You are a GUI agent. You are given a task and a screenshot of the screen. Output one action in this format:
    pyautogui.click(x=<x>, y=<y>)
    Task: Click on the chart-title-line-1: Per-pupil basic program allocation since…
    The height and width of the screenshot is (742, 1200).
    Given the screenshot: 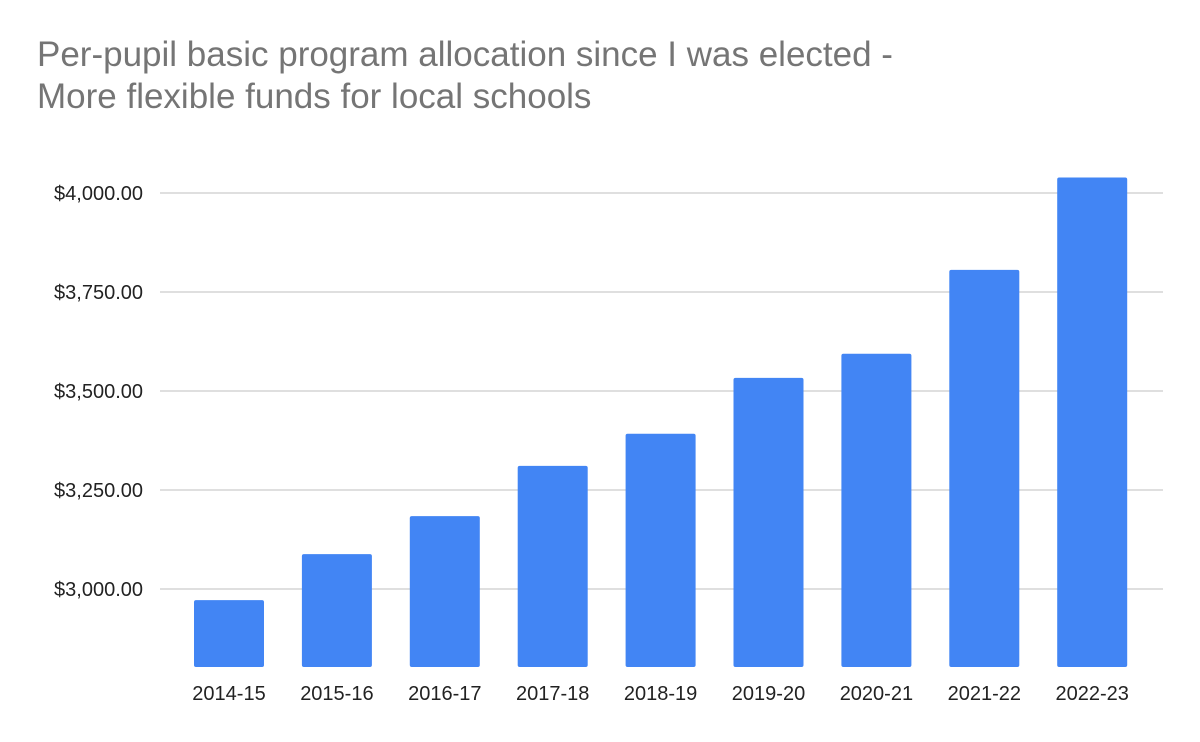 What is the action you would take?
    pyautogui.click(x=465, y=54)
    